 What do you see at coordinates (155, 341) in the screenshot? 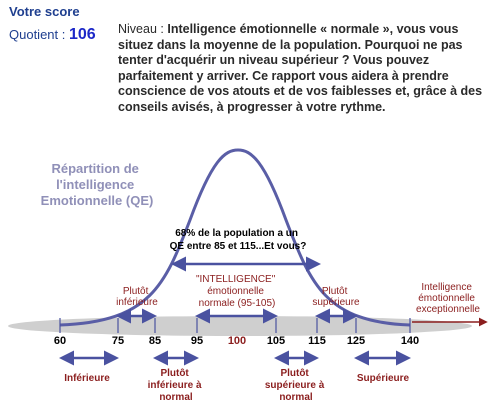
I see `tick-label: 85` at bounding box center [155, 341].